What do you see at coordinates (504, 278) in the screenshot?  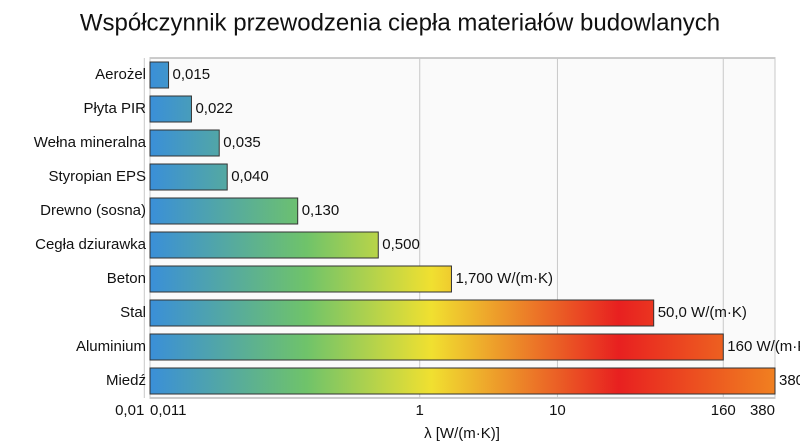 I see `value-label: 1,700 W/(m·K)` at bounding box center [504, 278].